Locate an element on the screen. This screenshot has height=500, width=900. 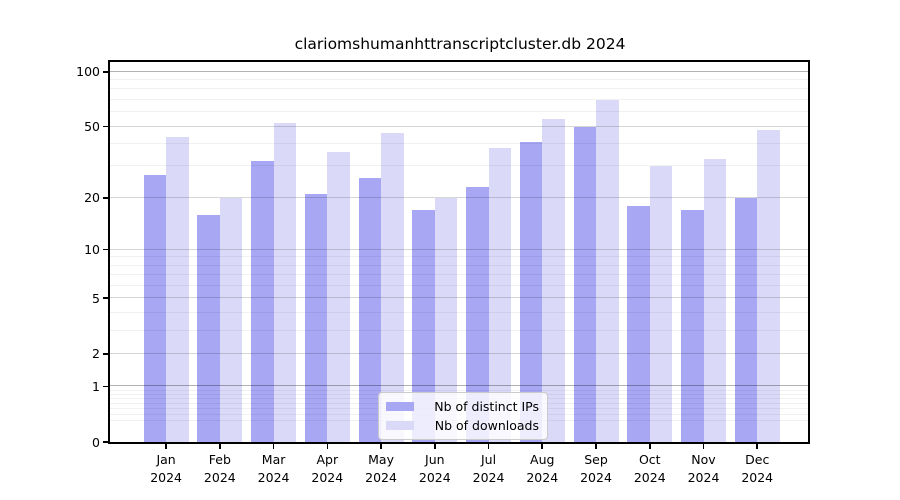
x-tick-jul is located at coordinates (488, 446).